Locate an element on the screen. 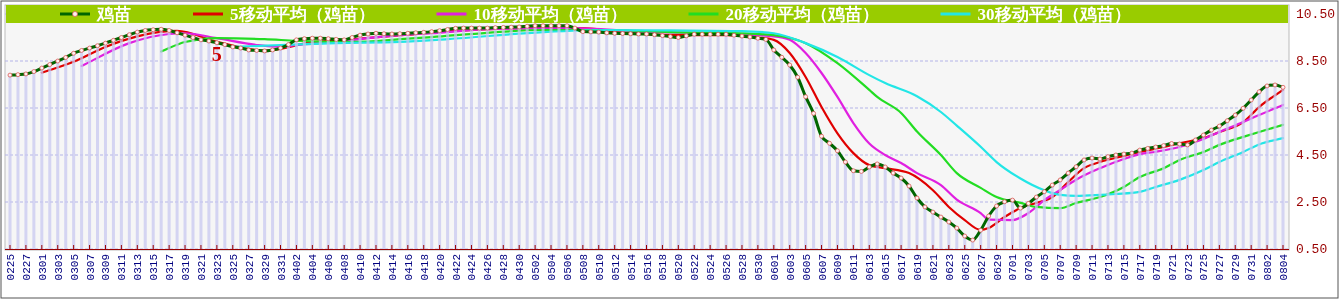  x-tick-label: 0424 is located at coordinates (472, 267).